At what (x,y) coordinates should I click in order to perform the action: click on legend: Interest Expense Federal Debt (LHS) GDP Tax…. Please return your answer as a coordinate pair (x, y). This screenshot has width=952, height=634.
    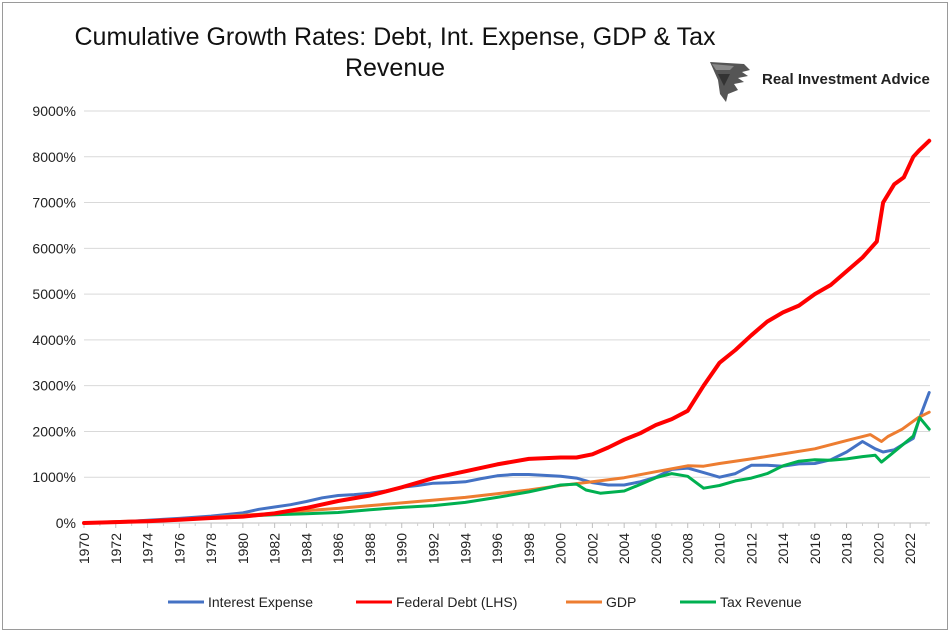
    Looking at the image, I should click on (485, 602).